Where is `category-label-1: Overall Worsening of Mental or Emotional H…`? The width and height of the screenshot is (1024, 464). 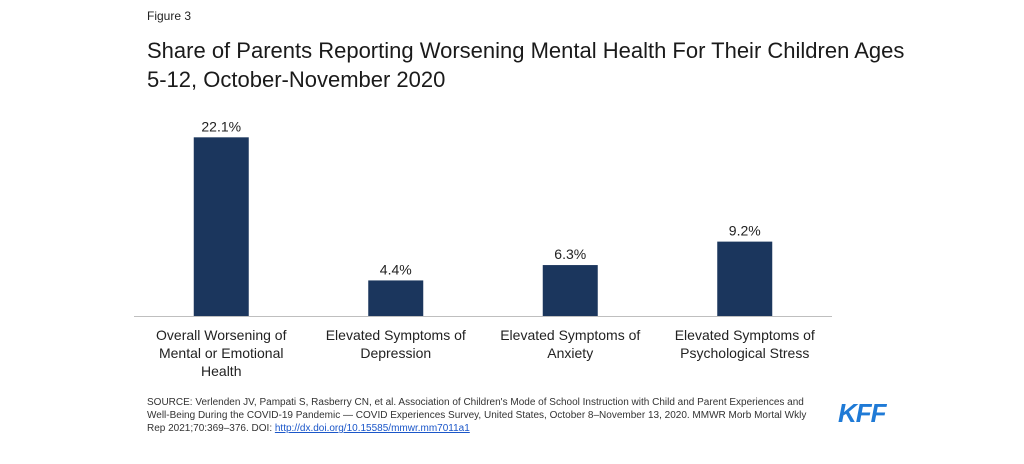
category-label-1: Overall Worsening of Mental or Emotional H… is located at coordinates (221, 353).